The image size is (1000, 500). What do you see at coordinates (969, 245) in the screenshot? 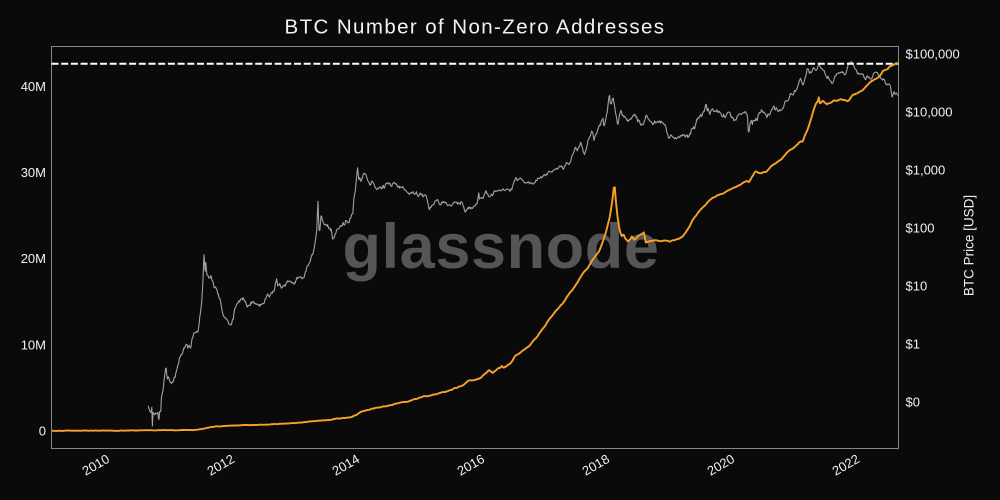
I see `svg-text: BTC Price [USD]` at bounding box center [969, 245].